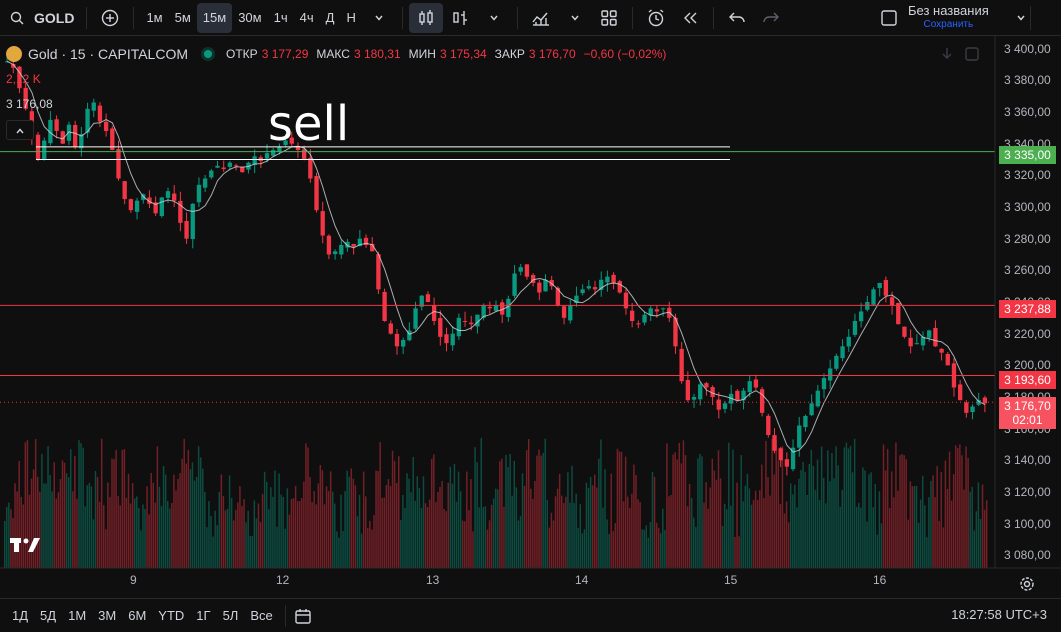 Image resolution: width=1061 pixels, height=632 pixels. I want to click on replay-button, so click(690, 18).